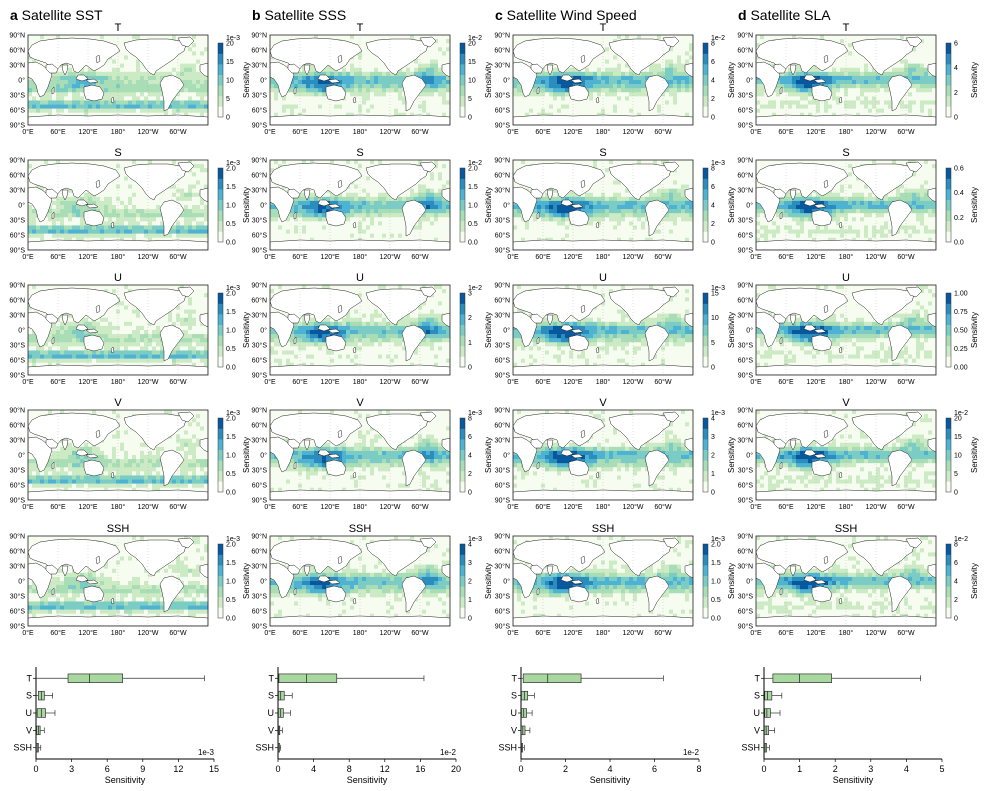 The image size is (997, 791). I want to click on lon-tick-label: 60°W, so click(178, 257).